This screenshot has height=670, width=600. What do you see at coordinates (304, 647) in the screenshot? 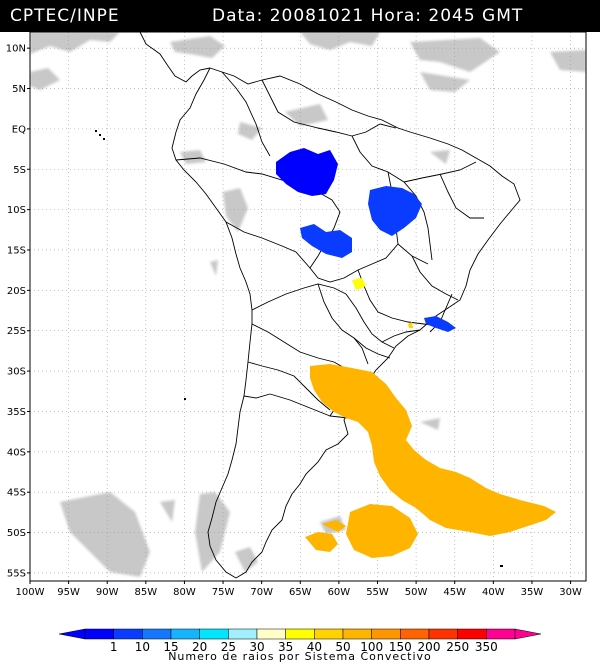
I see `colorbar-labels: 1 10 15 20 25 30 35 40 50 100 150 200 250 350` at bounding box center [304, 647].